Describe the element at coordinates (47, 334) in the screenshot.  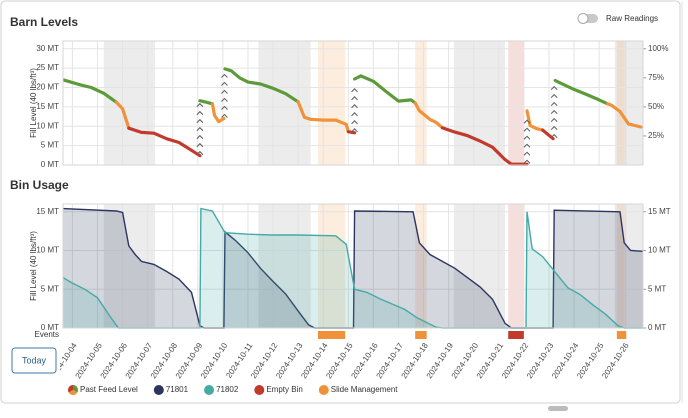
I see `events-label: Events` at that location.